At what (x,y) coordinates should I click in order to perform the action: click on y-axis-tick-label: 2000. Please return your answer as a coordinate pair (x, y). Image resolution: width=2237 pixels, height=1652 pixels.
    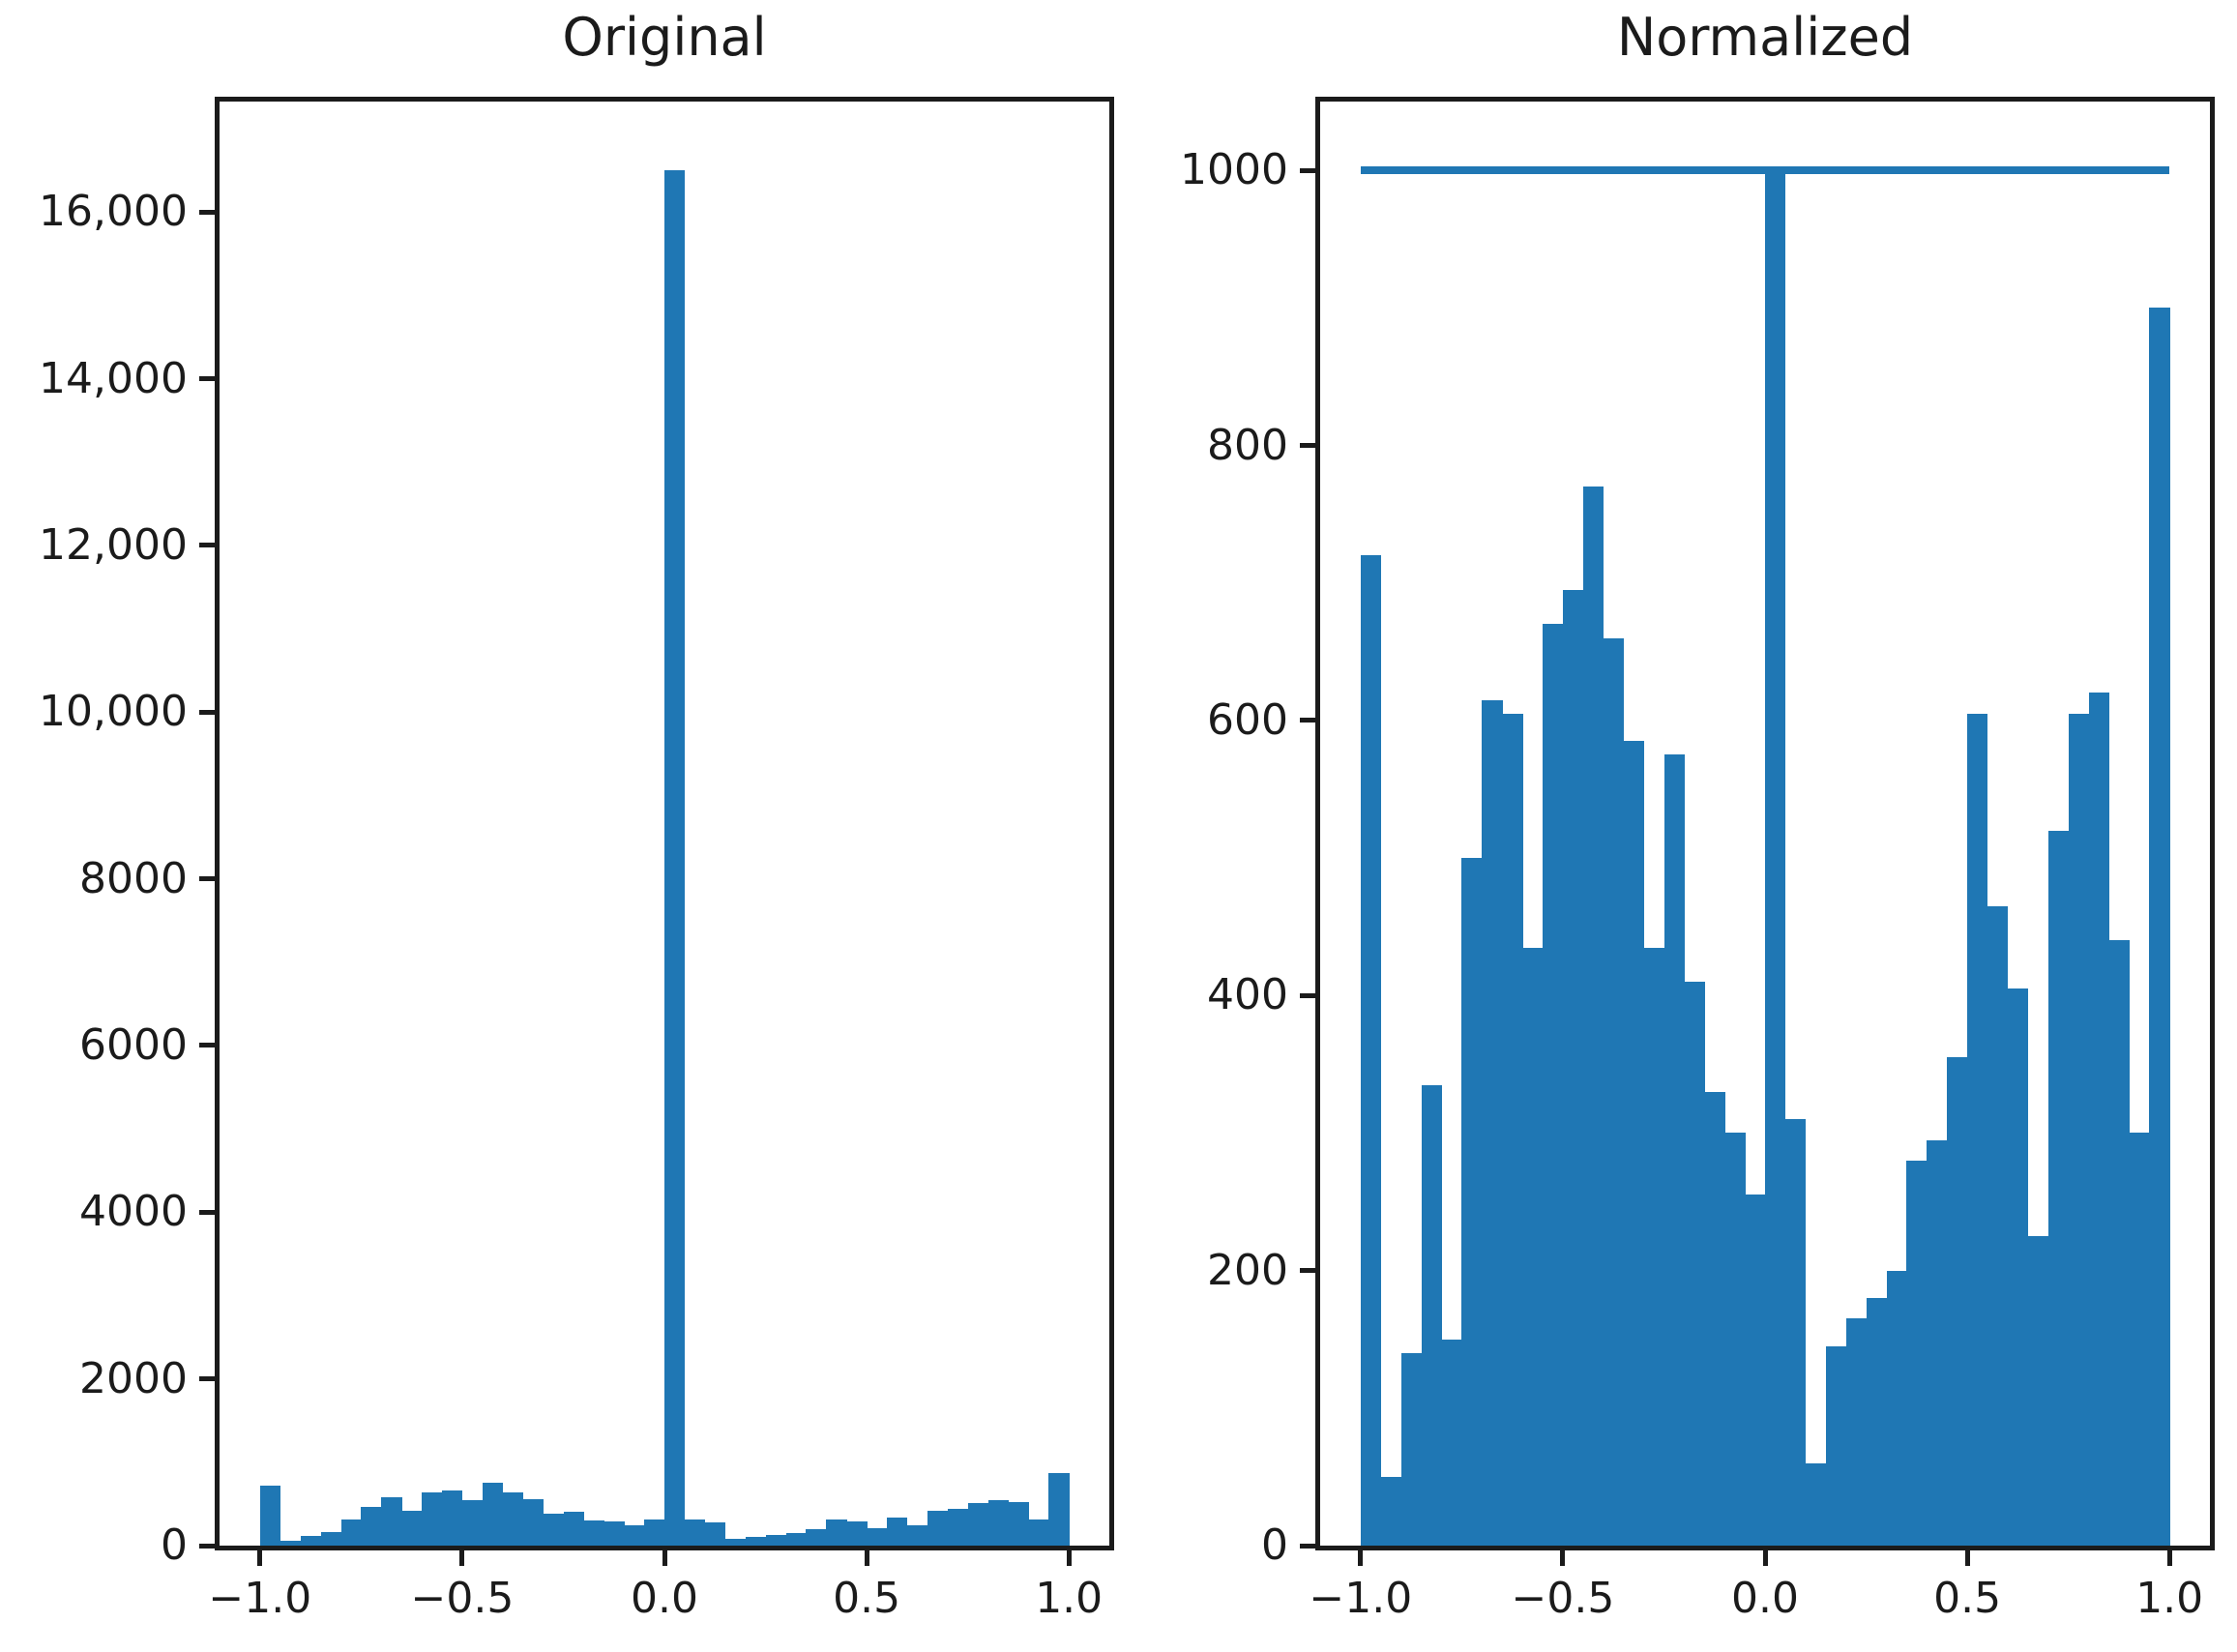
    Looking at the image, I should click on (133, 1378).